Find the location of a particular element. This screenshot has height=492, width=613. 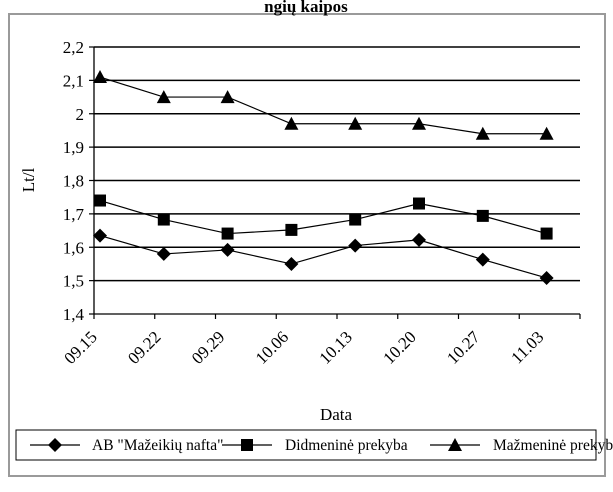

y-tick-labels: 1,4 1,5 1,6 1,7 1,8 1,9 2 2,1 2,2 is located at coordinates (74, 181).